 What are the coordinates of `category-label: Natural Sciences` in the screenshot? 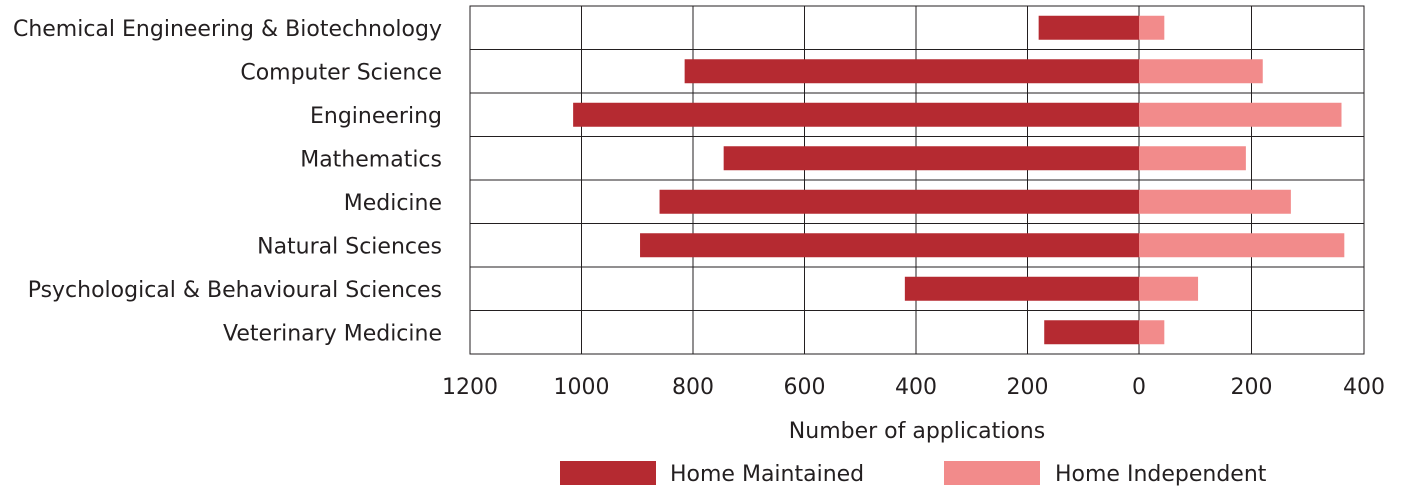 It's located at (349, 246).